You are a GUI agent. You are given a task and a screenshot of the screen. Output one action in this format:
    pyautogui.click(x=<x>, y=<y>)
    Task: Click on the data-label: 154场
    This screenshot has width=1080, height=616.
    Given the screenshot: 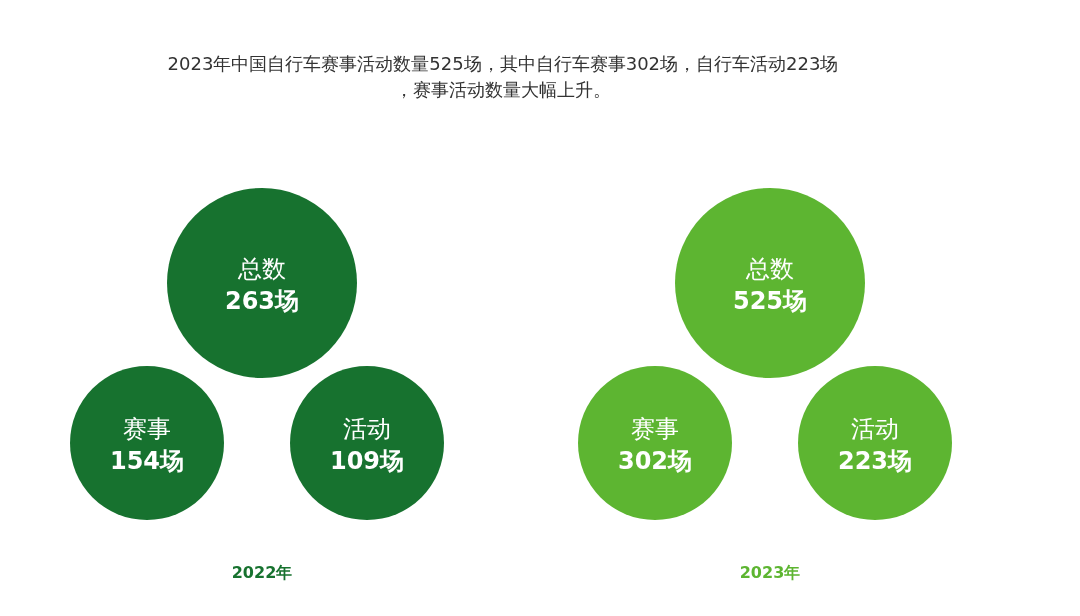 What is the action you would take?
    pyautogui.click(x=147, y=461)
    